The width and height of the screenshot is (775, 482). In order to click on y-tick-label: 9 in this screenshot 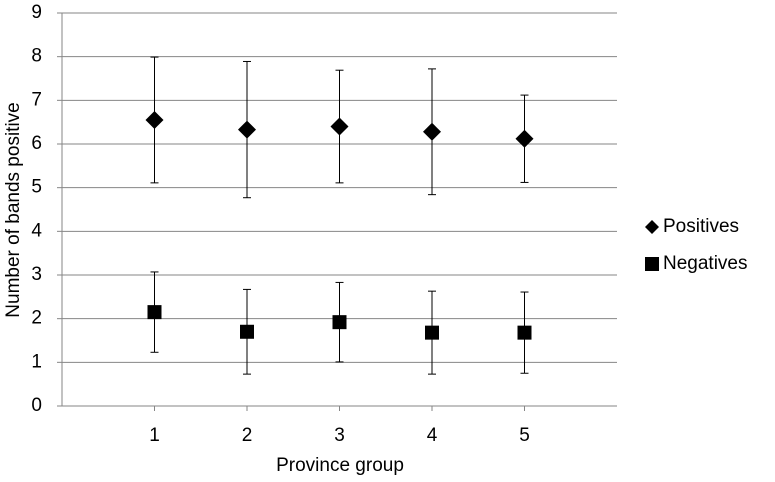, I will do `click(36, 12)`.